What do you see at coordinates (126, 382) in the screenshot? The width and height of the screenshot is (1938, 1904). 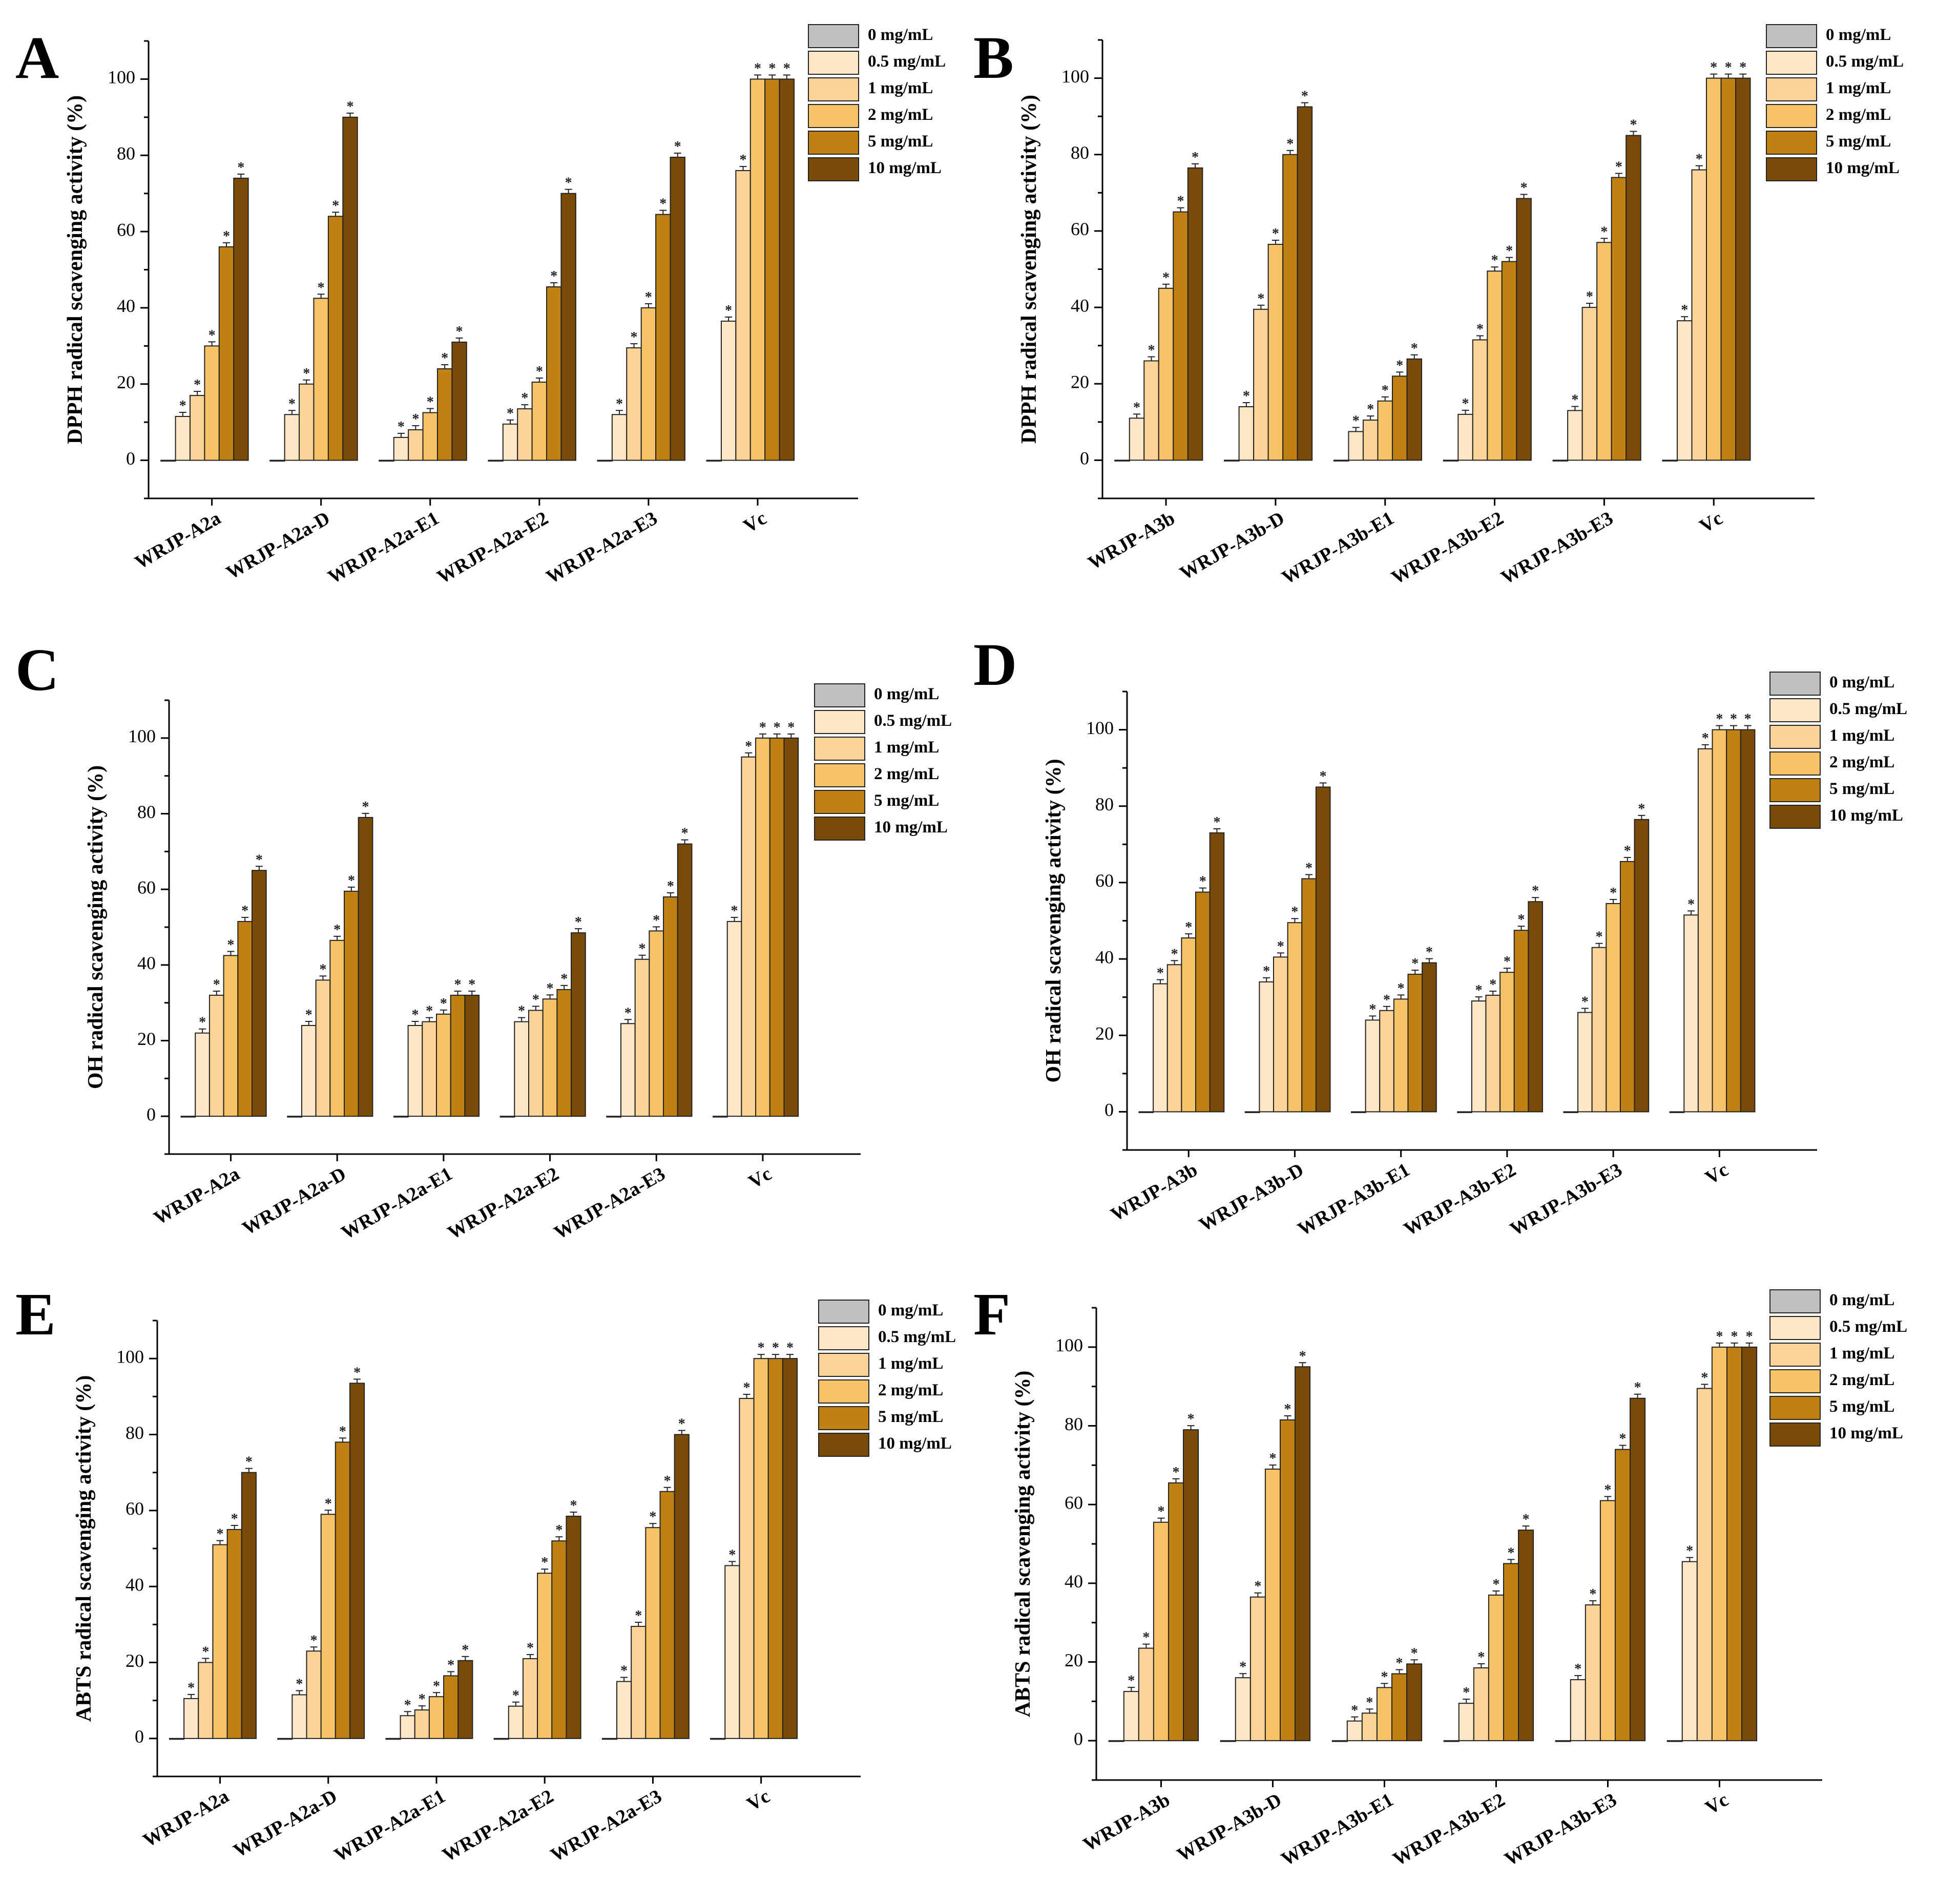 I see `y-tick-label: 20` at bounding box center [126, 382].